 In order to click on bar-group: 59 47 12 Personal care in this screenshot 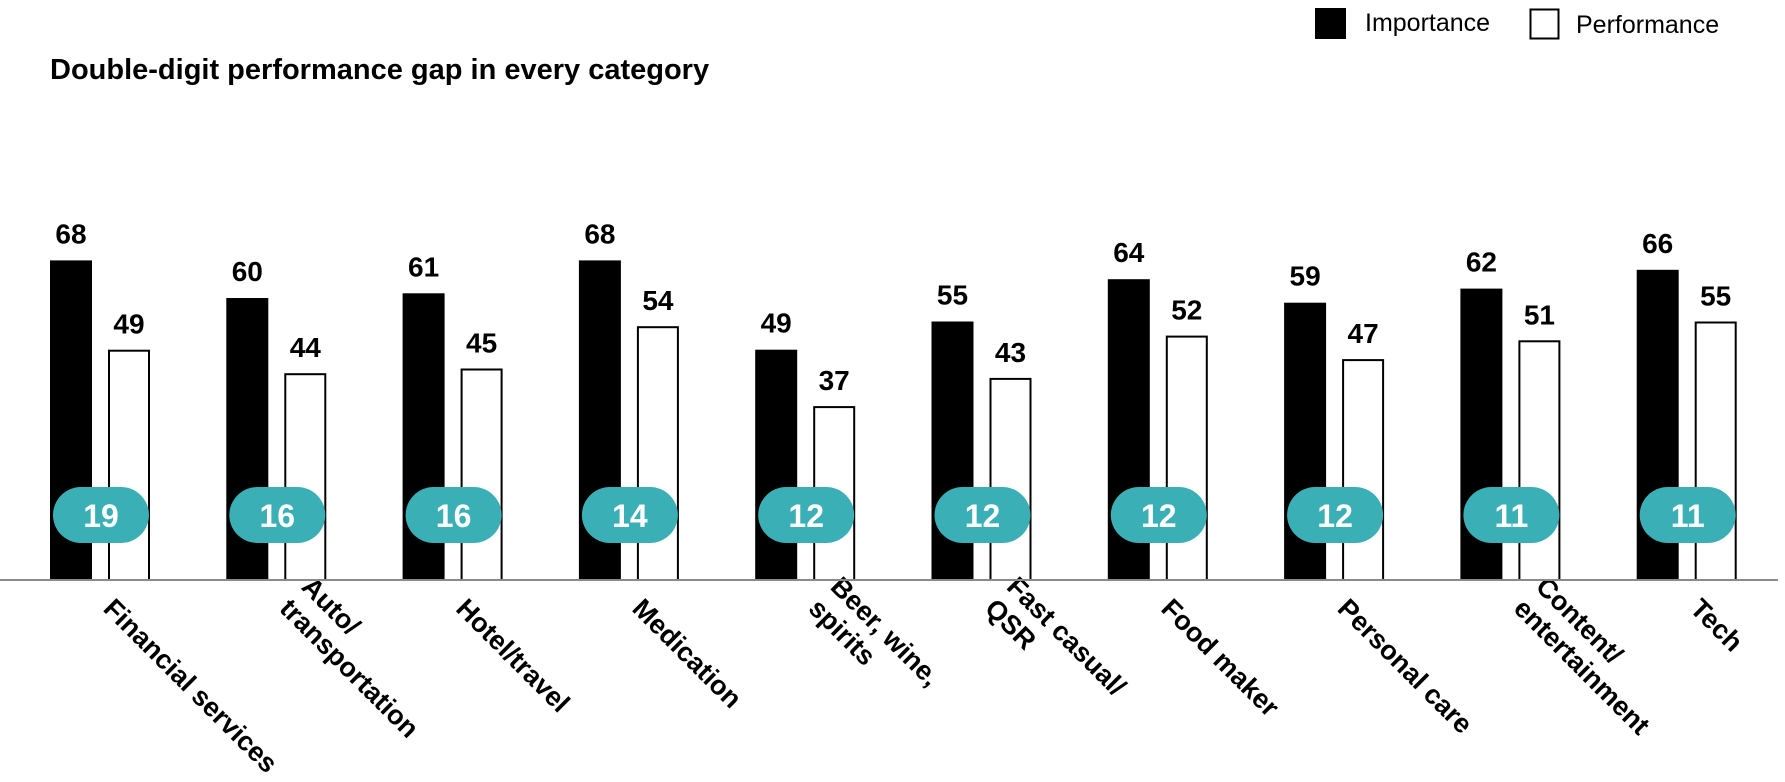, I will do `click(1381, 500)`.